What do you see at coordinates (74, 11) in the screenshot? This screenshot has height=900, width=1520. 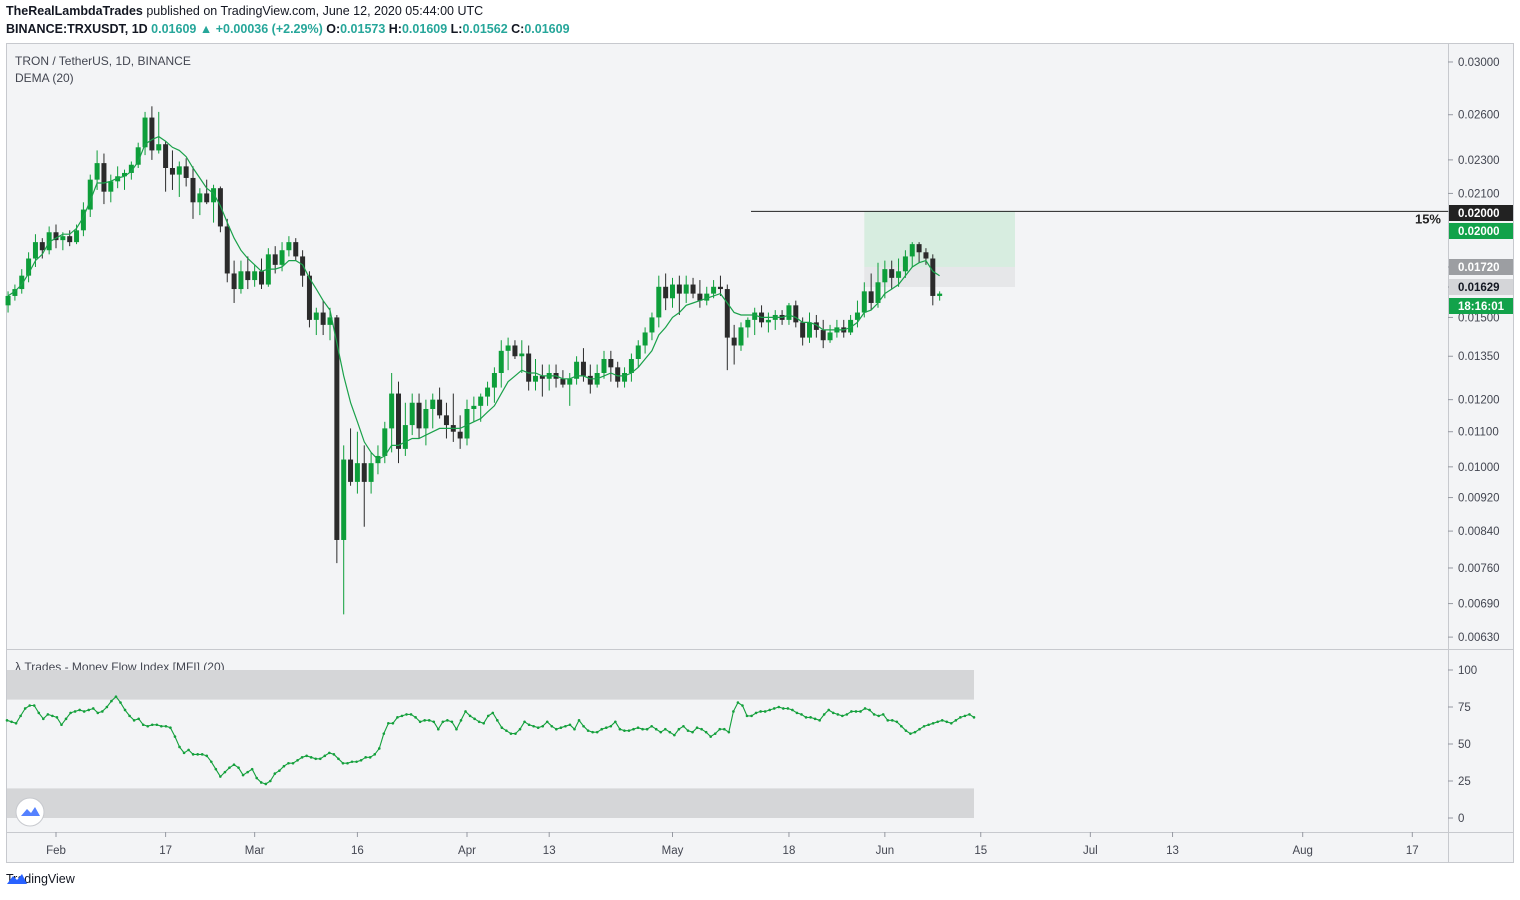 I see `author-name: TheRealLambdaTrades` at bounding box center [74, 11].